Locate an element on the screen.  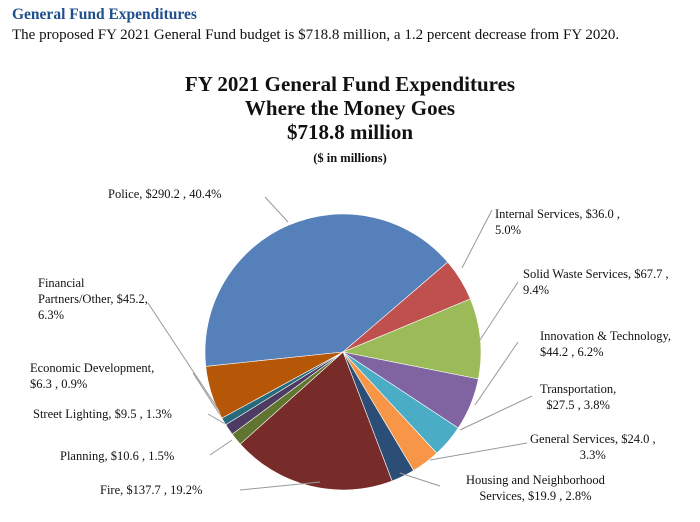
slice-label-line: 9.4% is located at coordinates (536, 290).